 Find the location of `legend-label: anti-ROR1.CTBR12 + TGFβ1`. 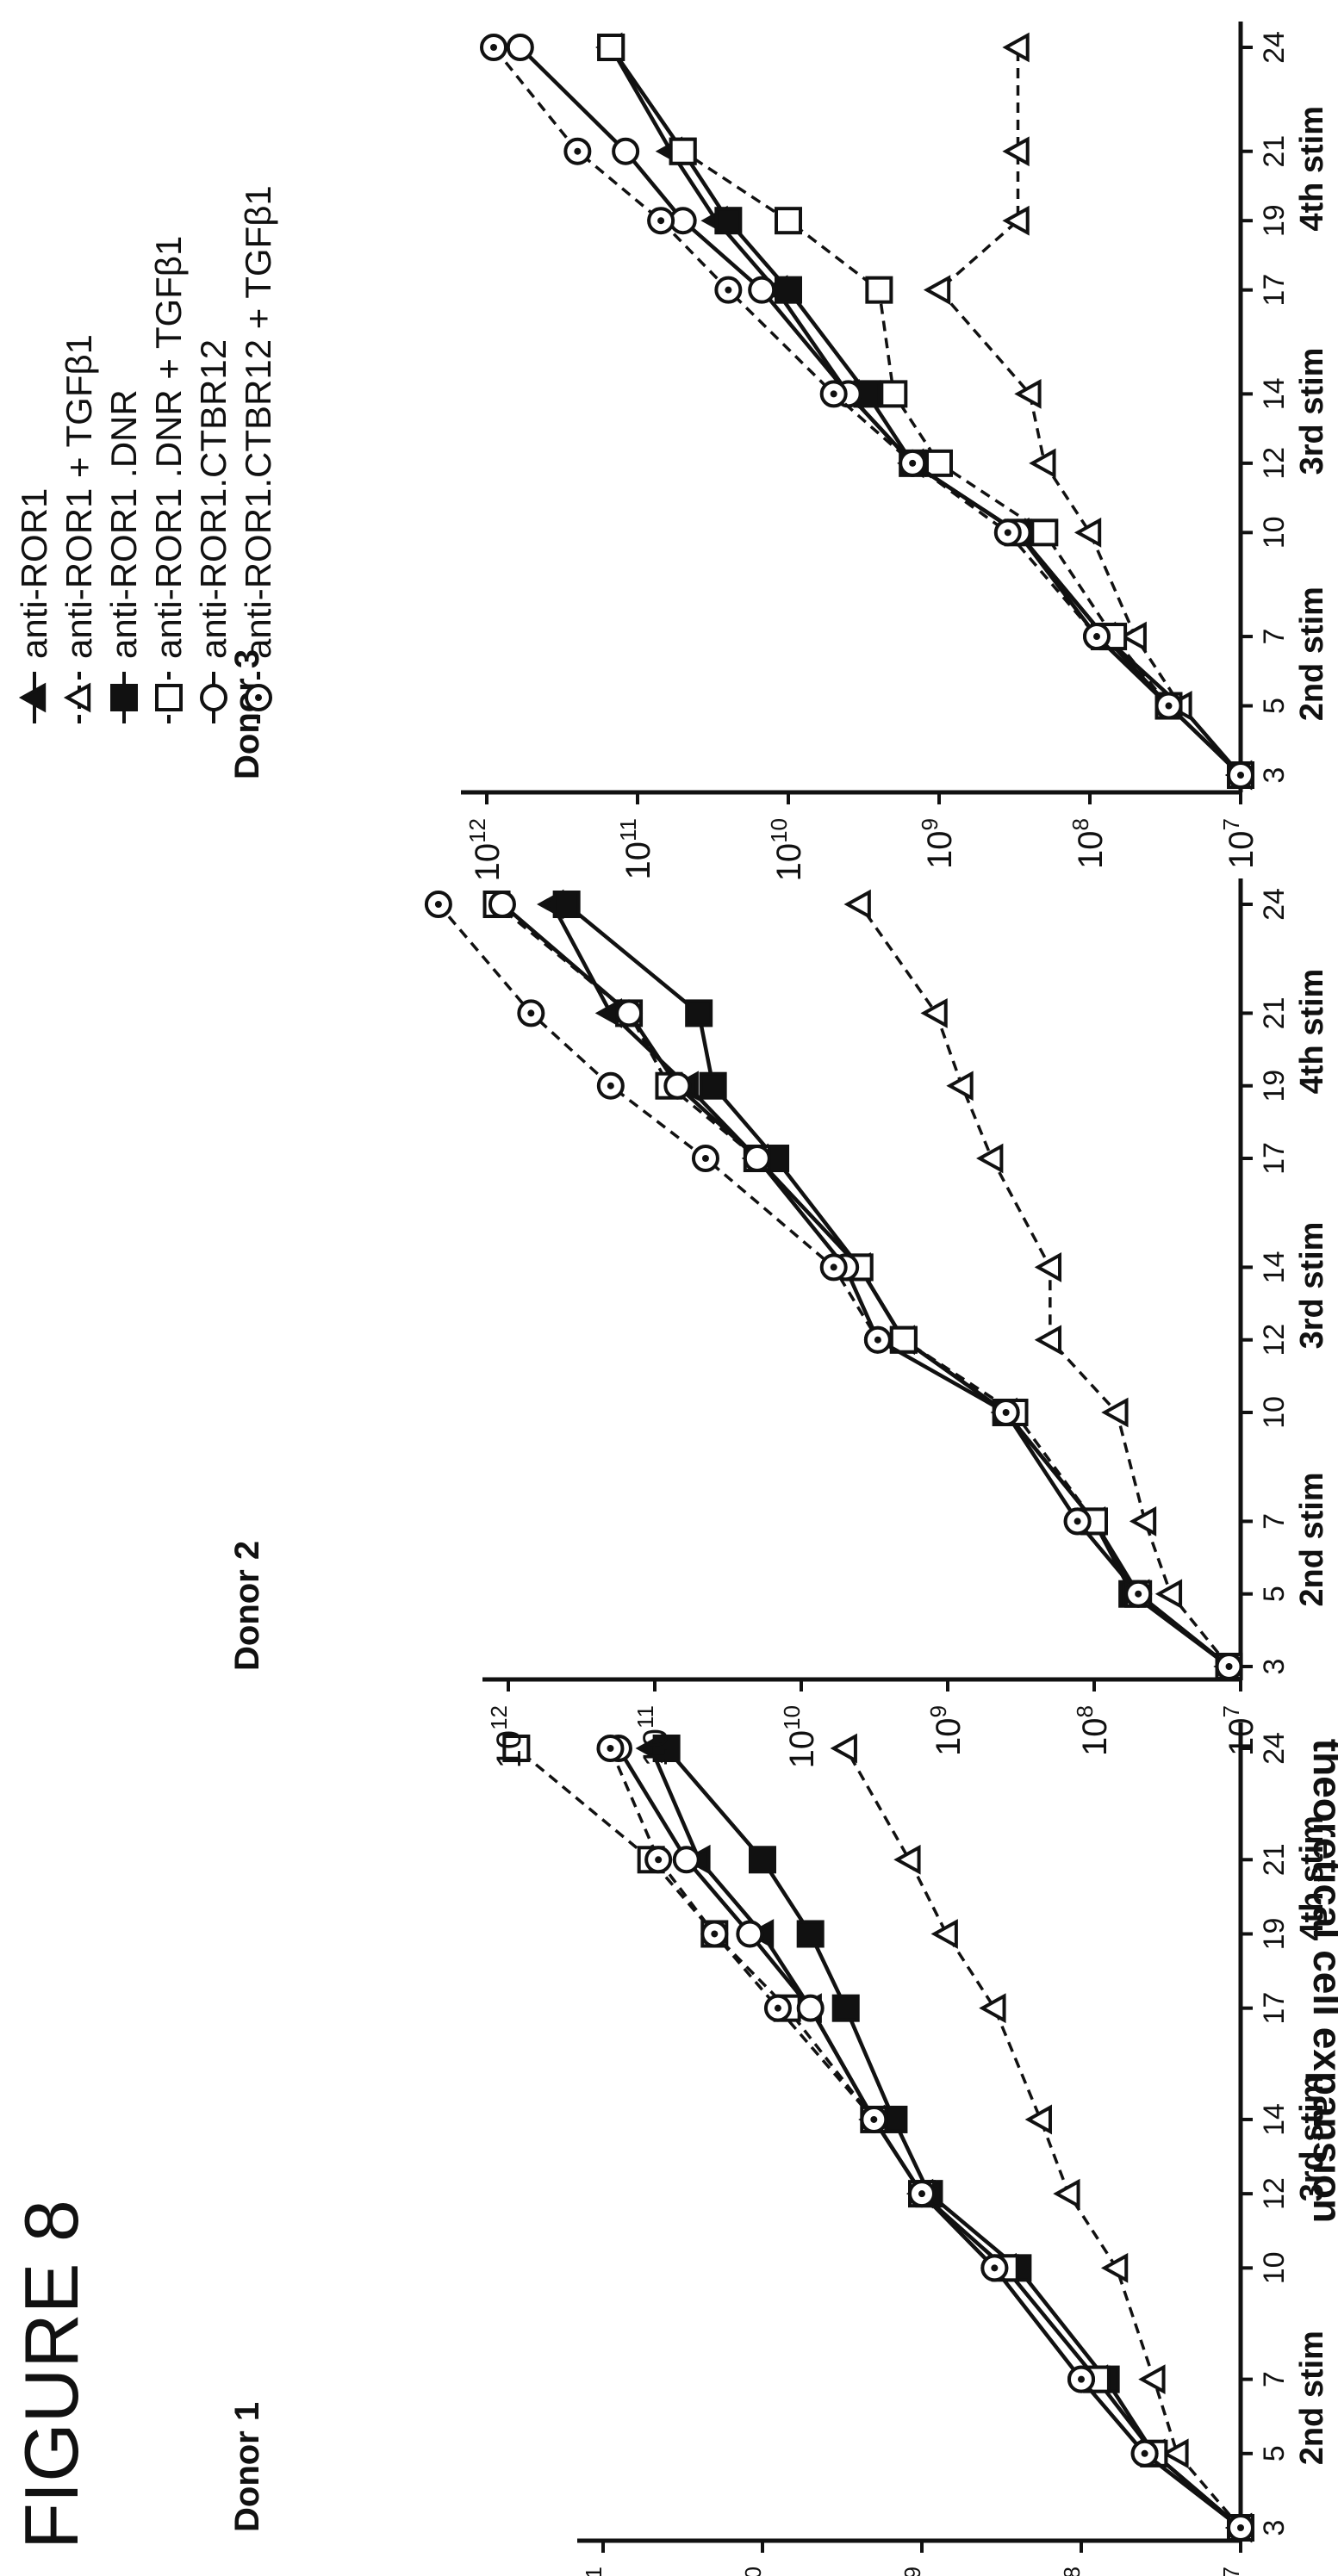

legend-label: anti-ROR1.CTBR12 + TGFβ1 is located at coordinates (258, 422).